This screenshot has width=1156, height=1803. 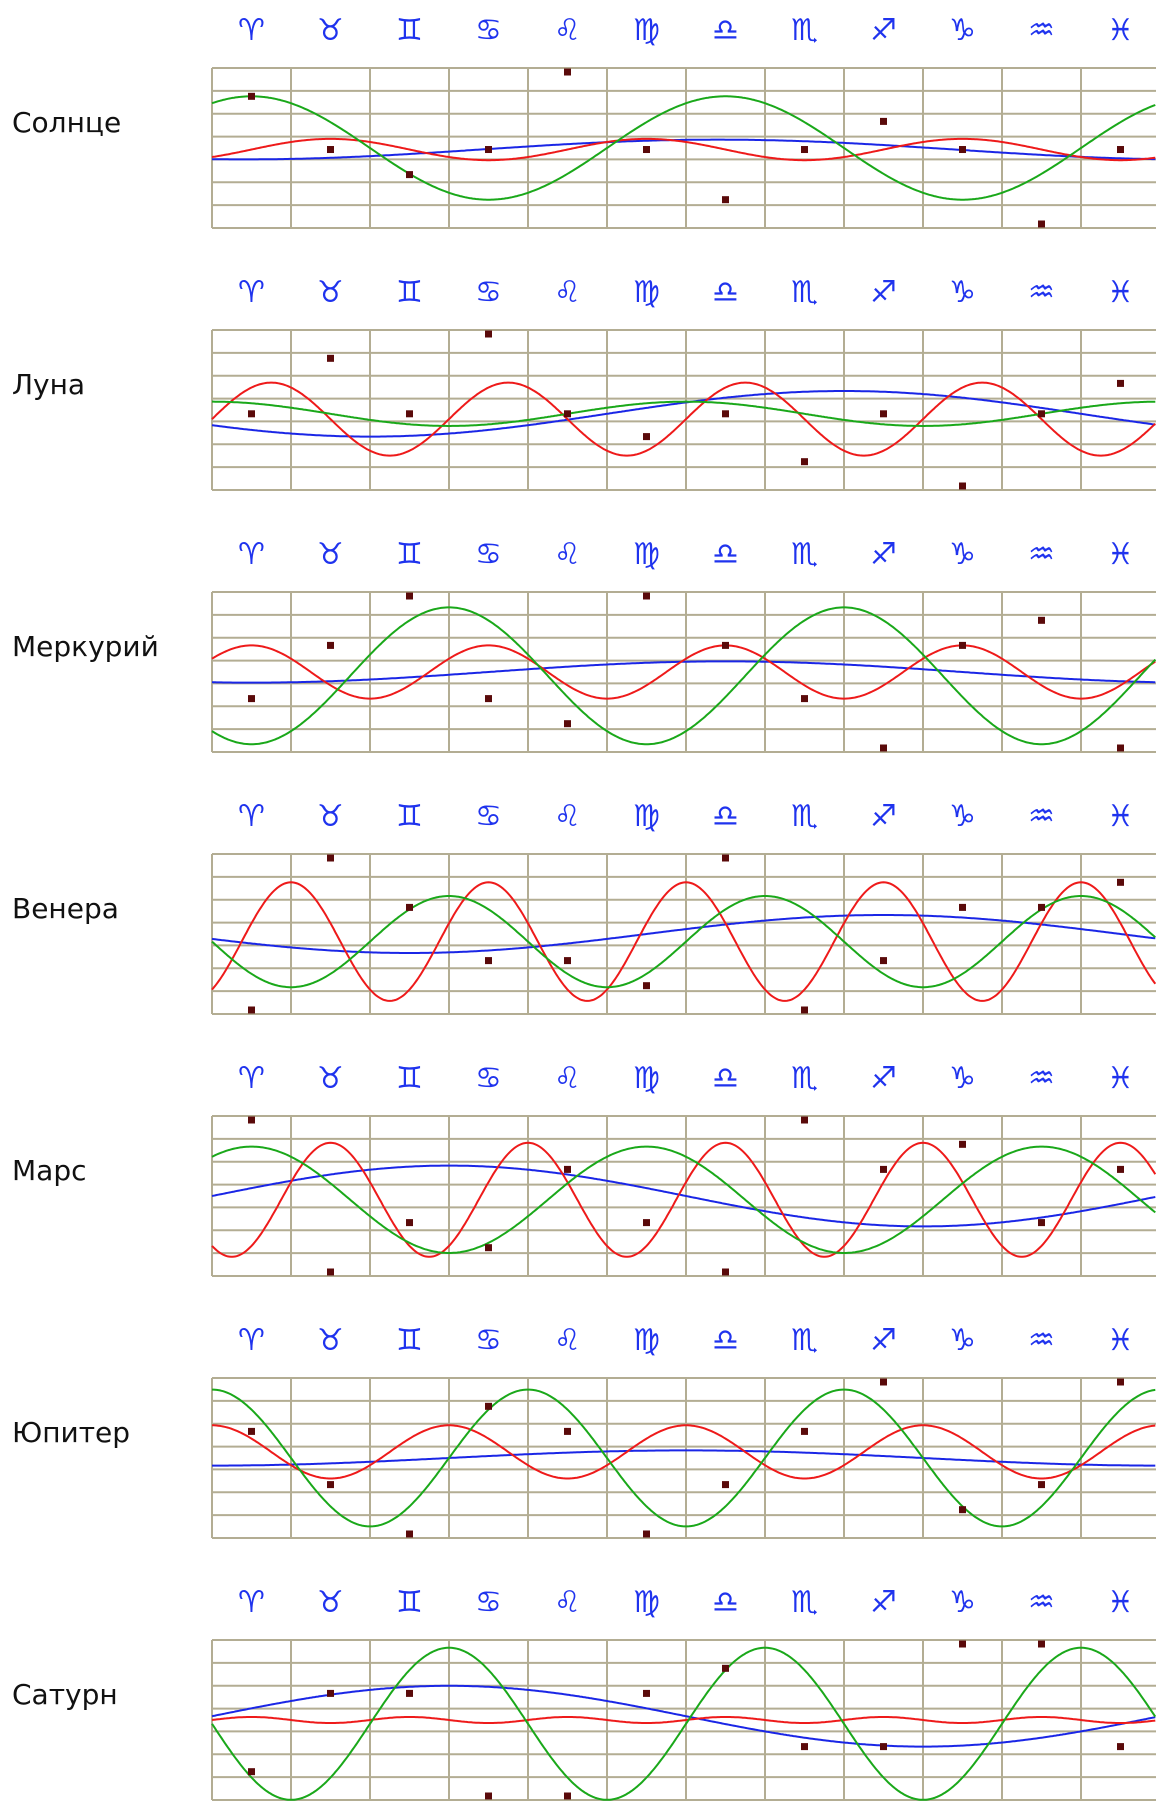 I want to click on planet-chart: Сатурн ♈ ♉ ♊ ♋ ♌ ♍ ♎ ♏ ♐ ♑ ♒ ♓, so click(x=584, y=1693).